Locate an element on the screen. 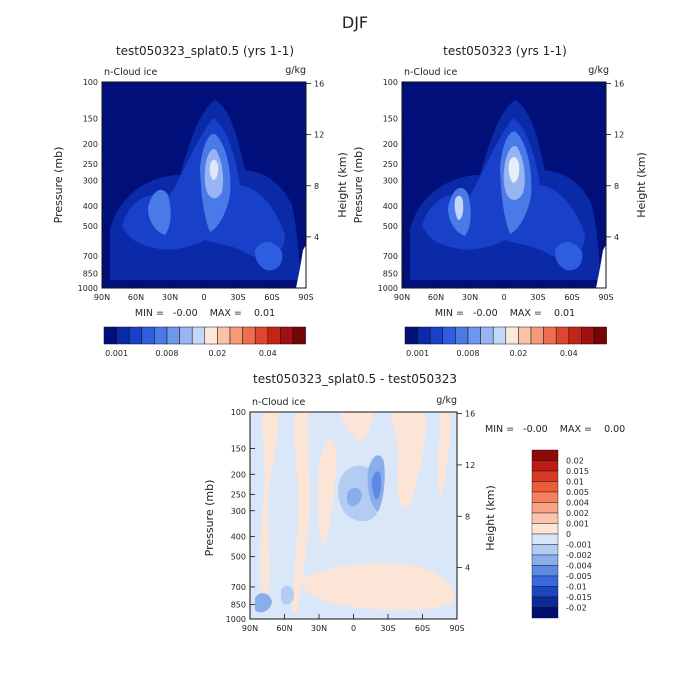  colorbar-label: -0.015 is located at coordinates (579, 597).